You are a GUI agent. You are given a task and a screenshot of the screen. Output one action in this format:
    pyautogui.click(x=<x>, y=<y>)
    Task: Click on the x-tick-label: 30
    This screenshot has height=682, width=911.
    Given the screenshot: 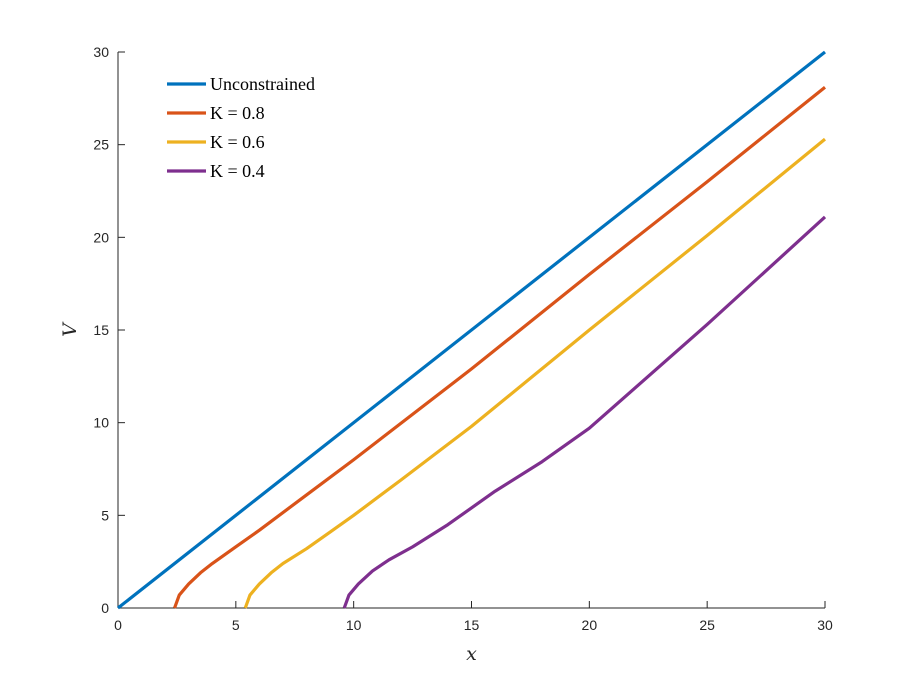 What is the action you would take?
    pyautogui.click(x=825, y=625)
    